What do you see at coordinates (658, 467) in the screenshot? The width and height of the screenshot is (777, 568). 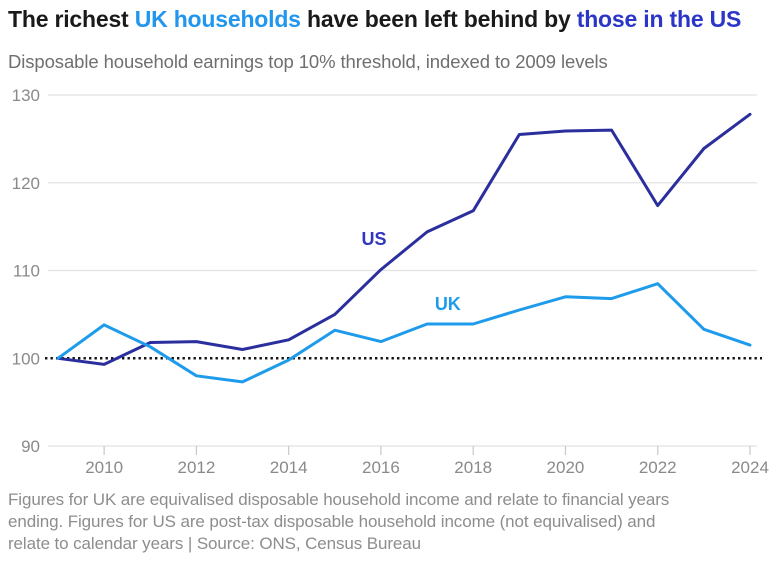 I see `x-tick-label: 2022` at bounding box center [658, 467].